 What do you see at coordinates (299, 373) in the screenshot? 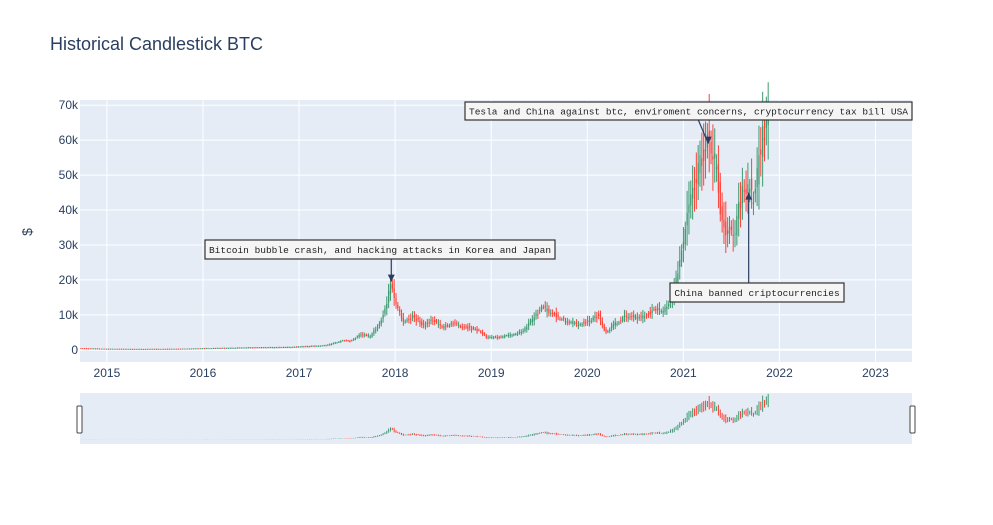
I see `x-tick-label: 2017` at bounding box center [299, 373].